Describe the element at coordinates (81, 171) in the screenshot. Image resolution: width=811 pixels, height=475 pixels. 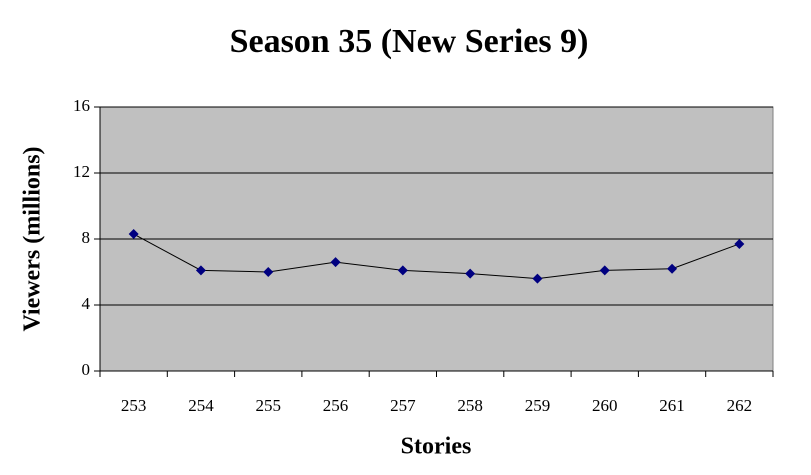
I see `y-tick-label: 12` at that location.